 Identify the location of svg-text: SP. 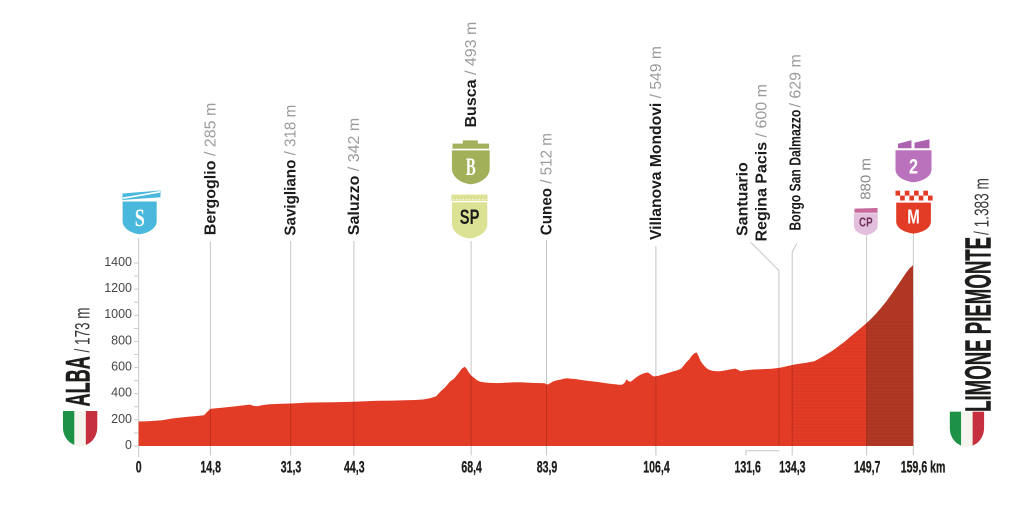
(470, 216).